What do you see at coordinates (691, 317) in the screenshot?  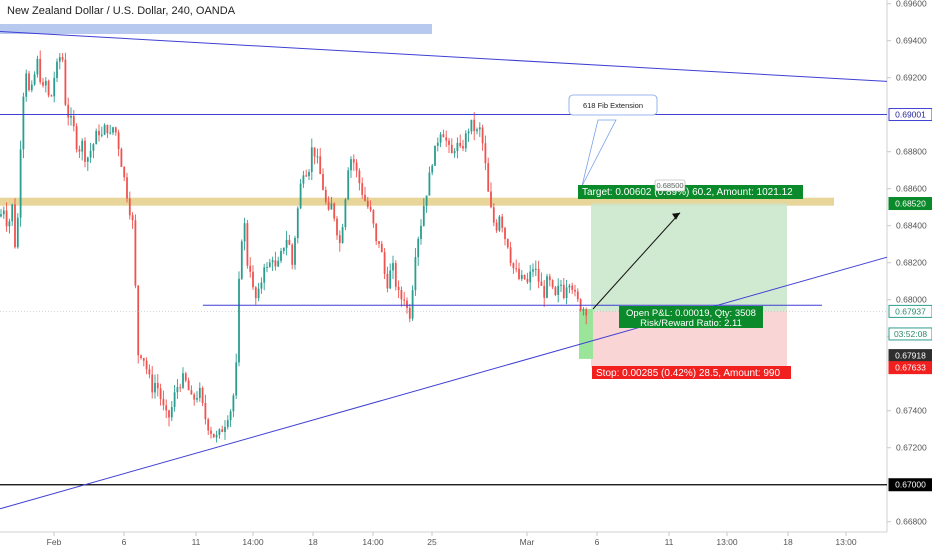 I see `pnl-label-box` at bounding box center [691, 317].